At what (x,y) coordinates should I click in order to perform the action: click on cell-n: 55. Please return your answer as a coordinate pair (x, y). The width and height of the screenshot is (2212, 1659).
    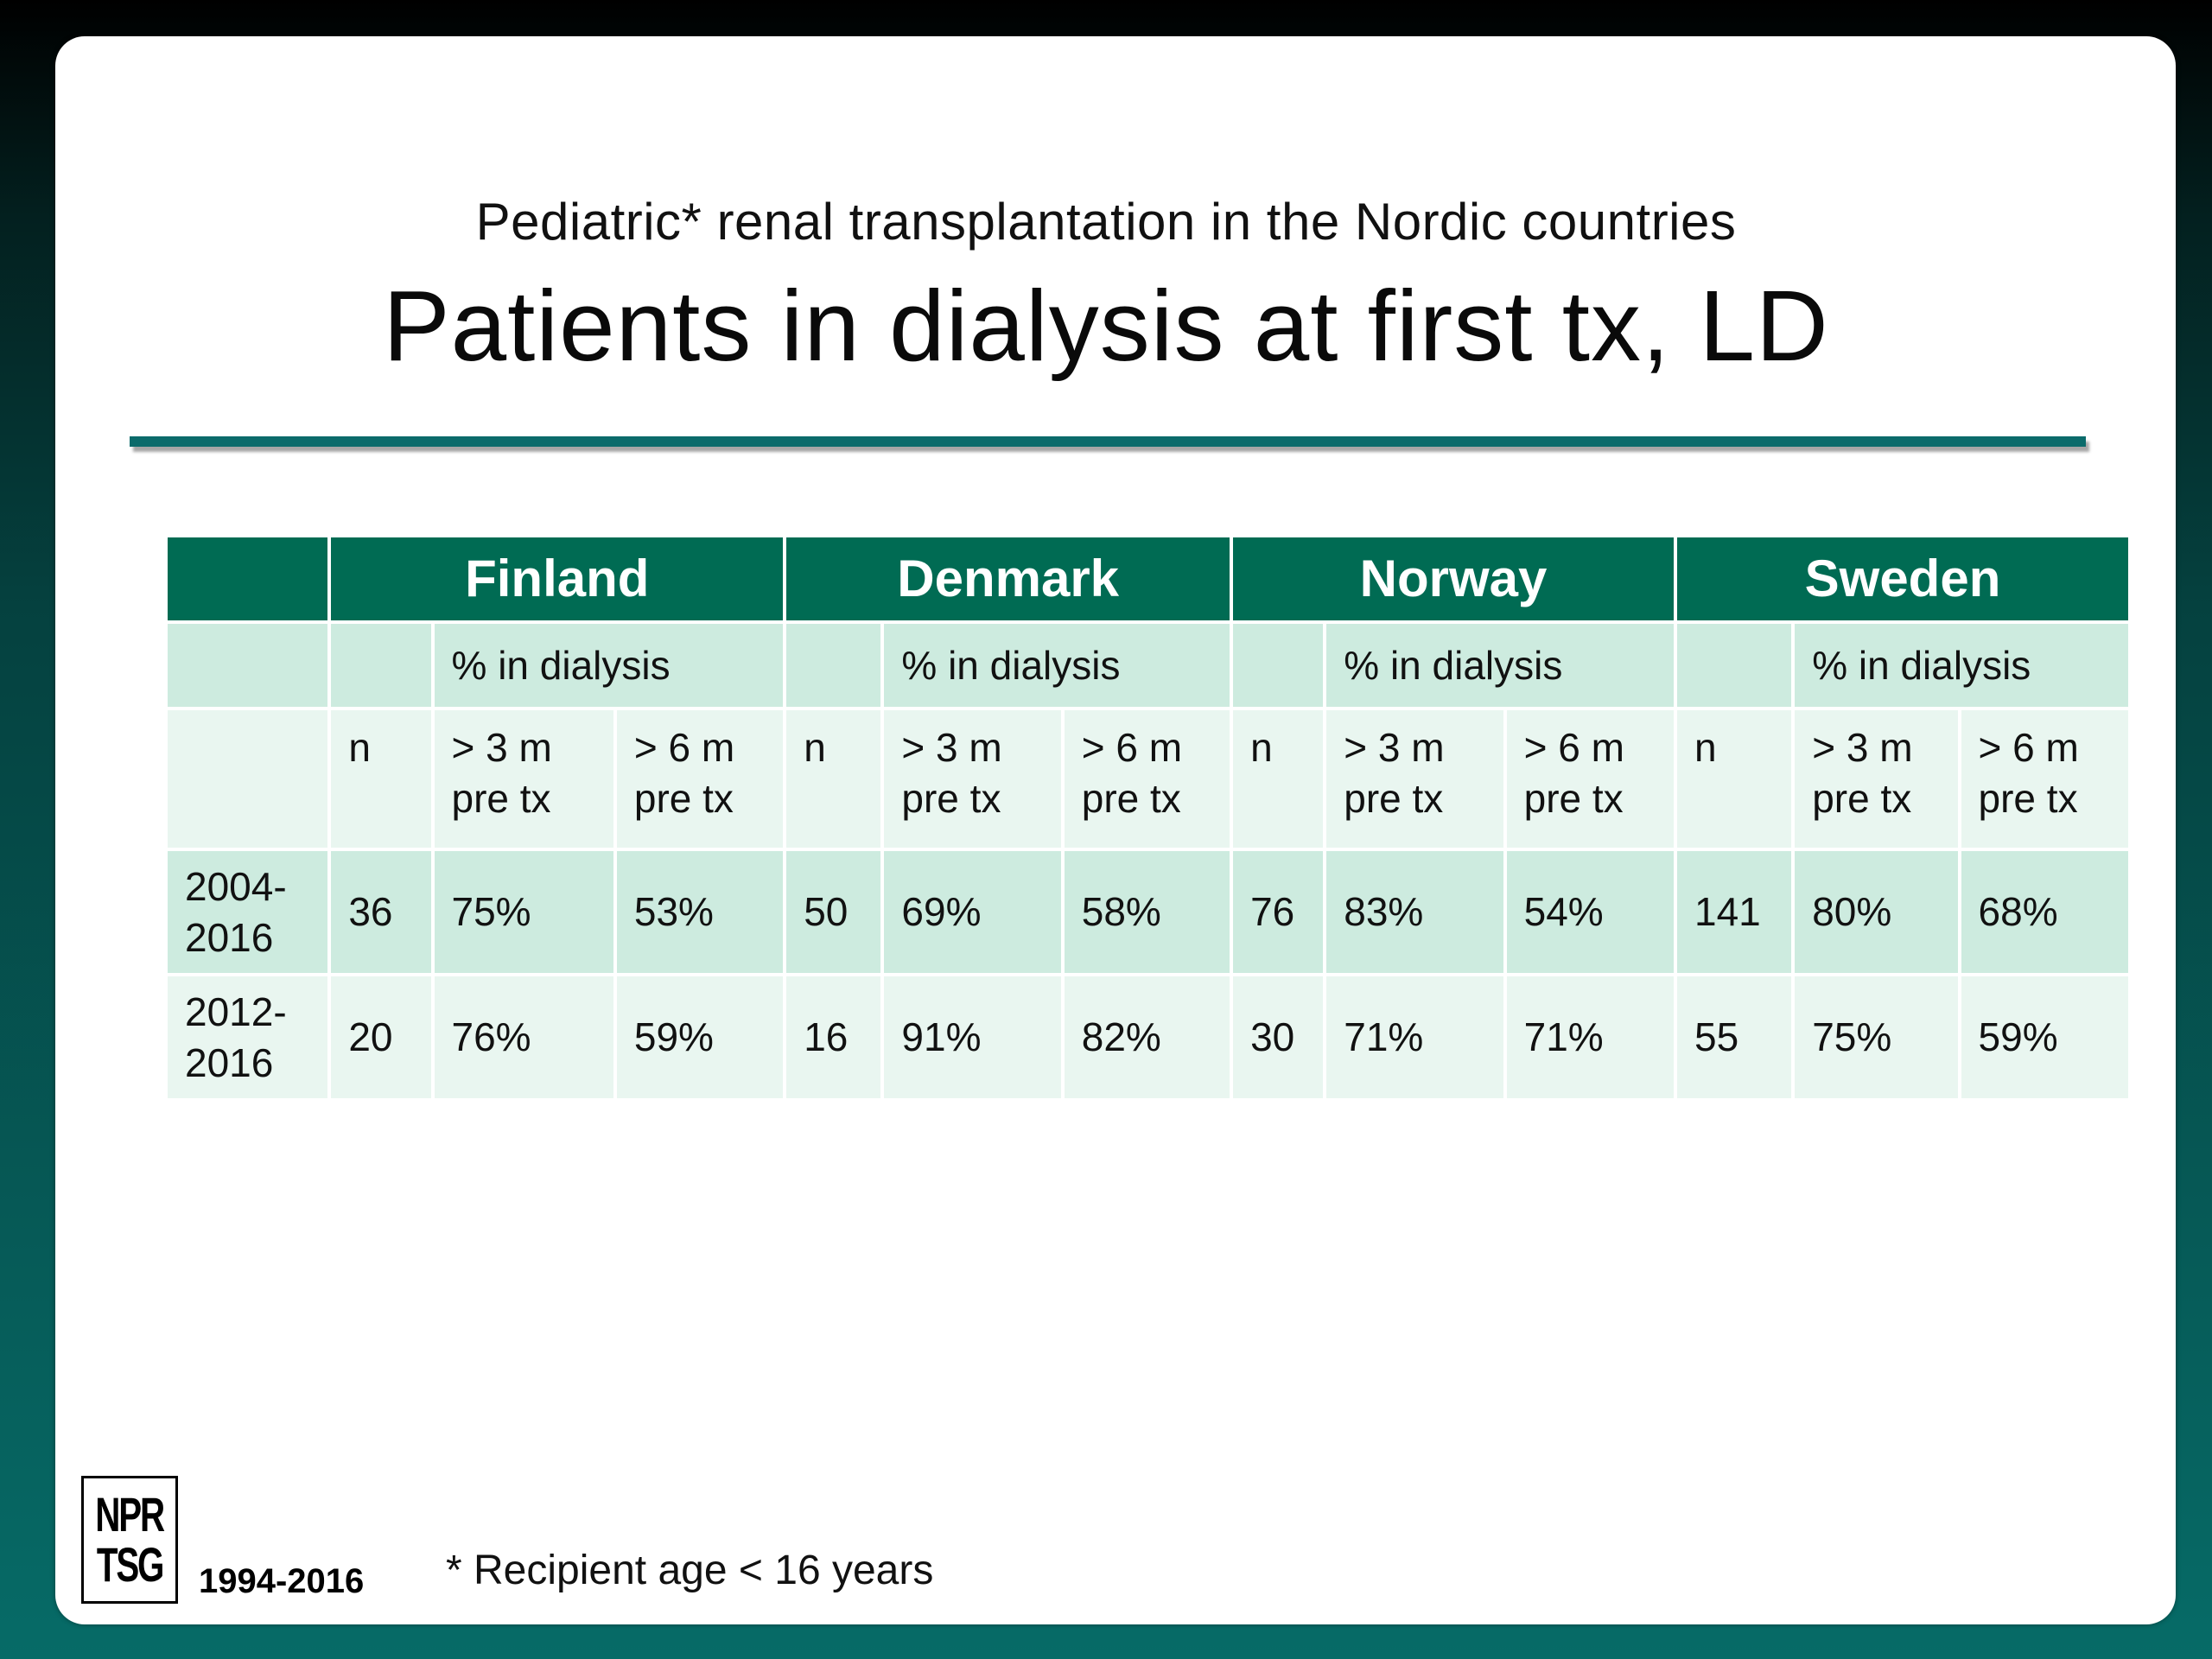
    Looking at the image, I should click on (1734, 1037).